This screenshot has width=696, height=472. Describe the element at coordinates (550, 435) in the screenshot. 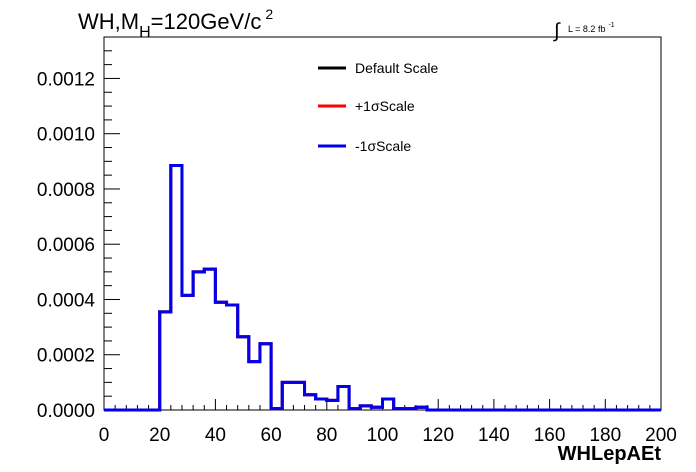

I see `x-tick-label: 160` at that location.